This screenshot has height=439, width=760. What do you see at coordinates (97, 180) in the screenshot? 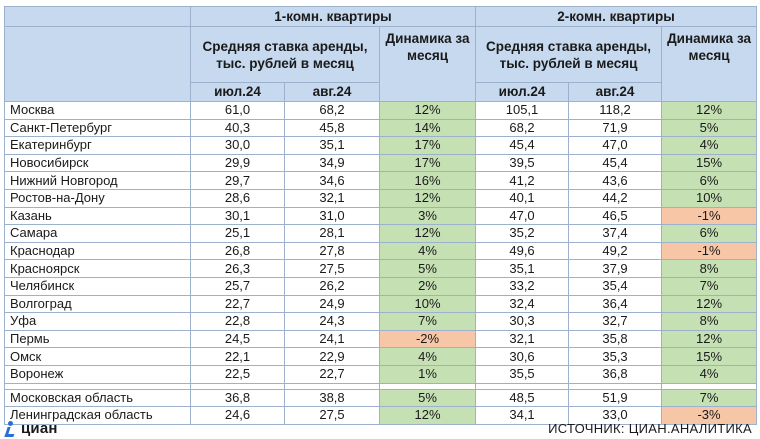
I see `city-cell: Нижний Новгород` at bounding box center [97, 180].